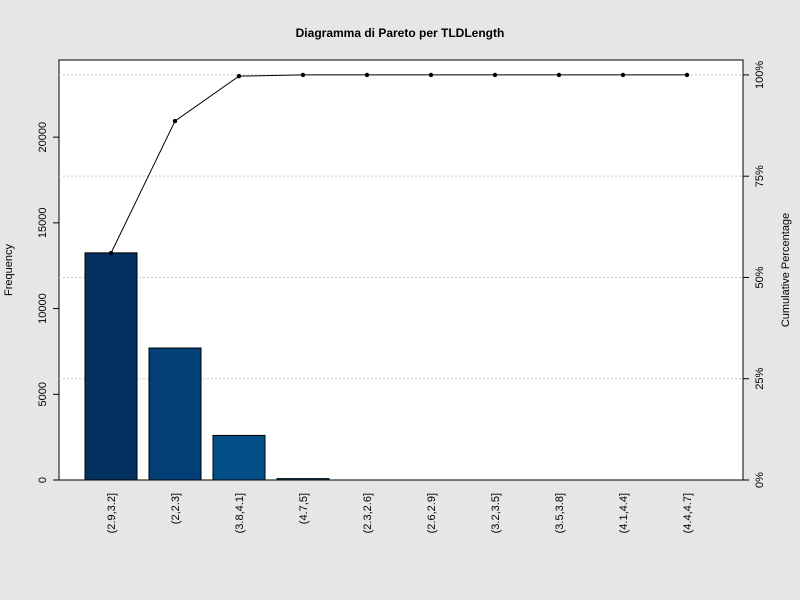  Describe the element at coordinates (304, 508) in the screenshot. I see `x-tick-label: (4.7,5]` at that location.